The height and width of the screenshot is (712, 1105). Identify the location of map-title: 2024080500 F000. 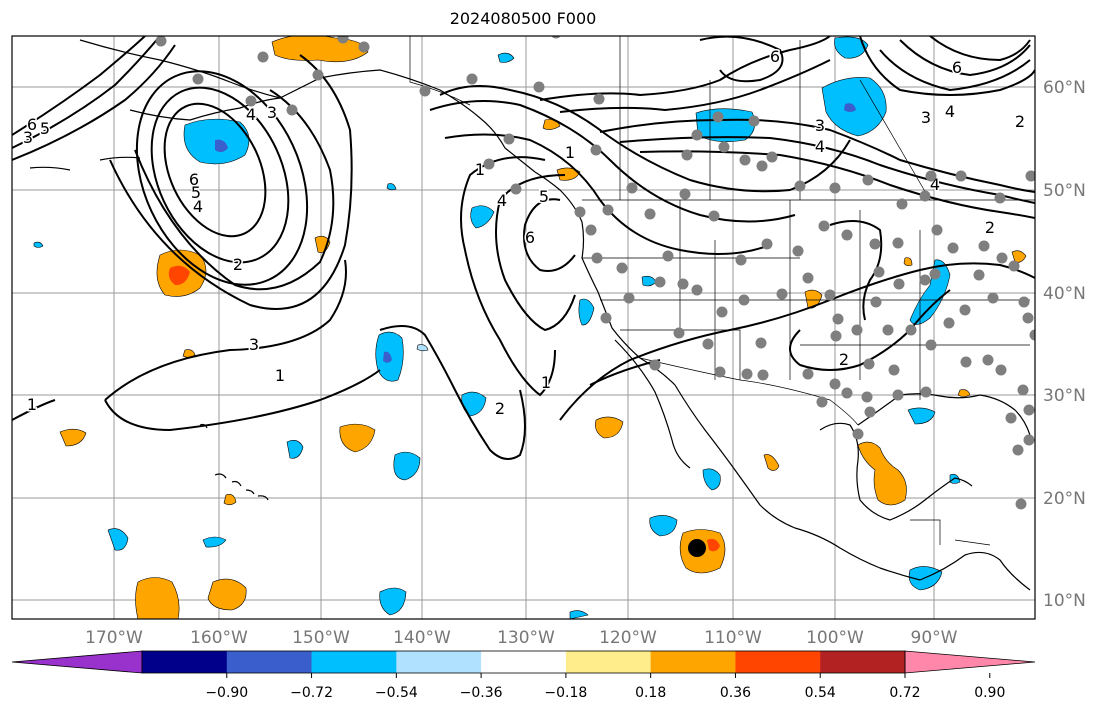
(523, 18).